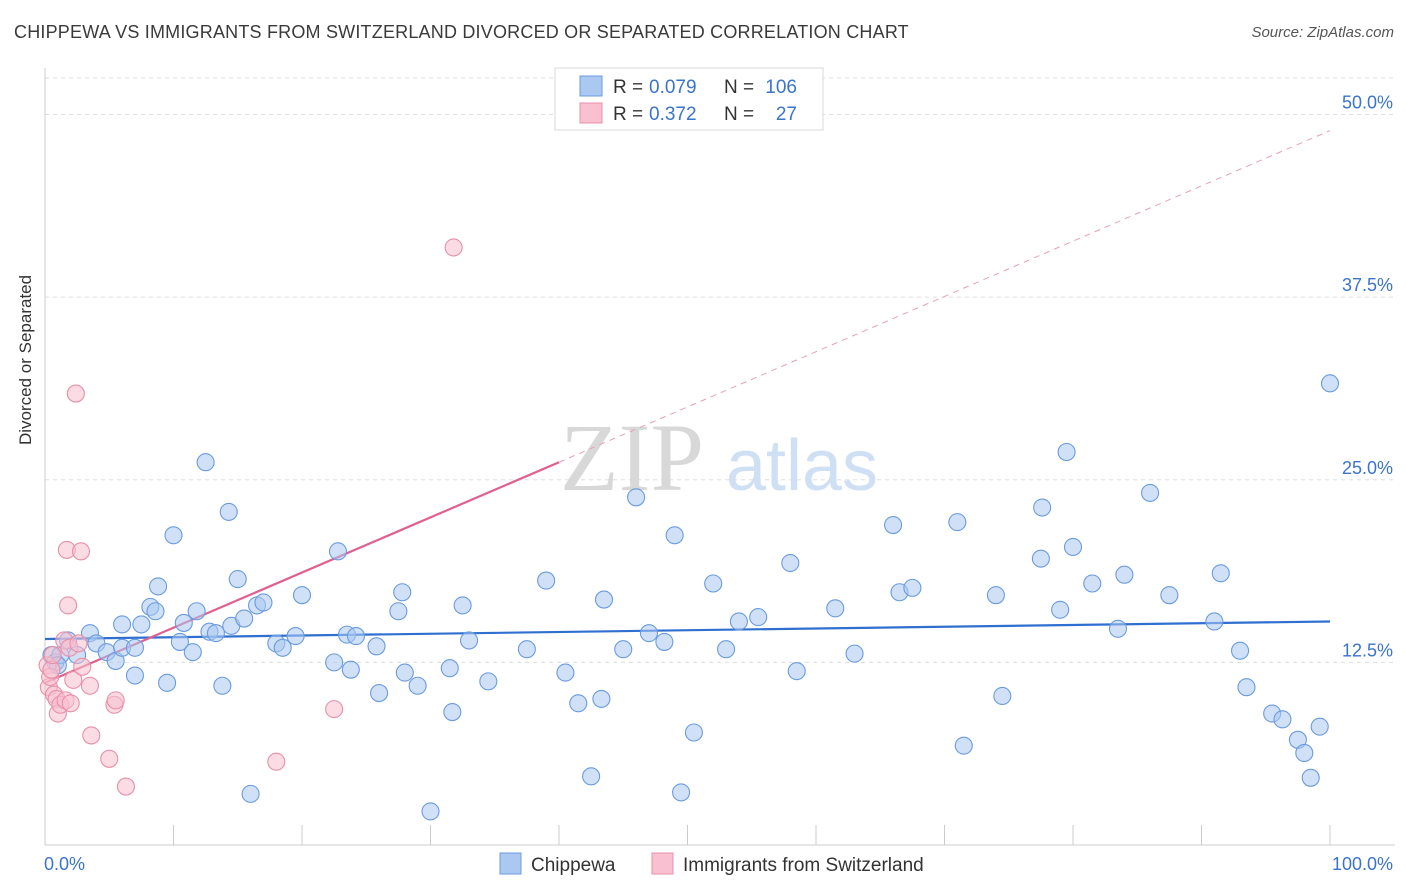 This screenshot has width=1406, height=892. Describe the element at coordinates (1367, 468) in the screenshot. I see `y-tick-label: 25.0%` at that location.